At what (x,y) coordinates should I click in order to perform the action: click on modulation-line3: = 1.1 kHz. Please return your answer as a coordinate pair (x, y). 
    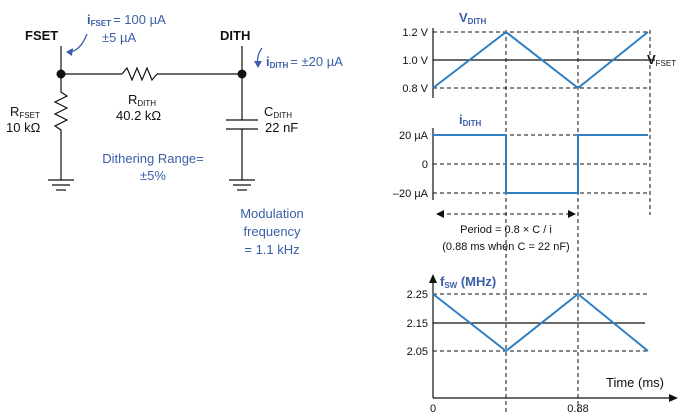
    Looking at the image, I should click on (271, 249).